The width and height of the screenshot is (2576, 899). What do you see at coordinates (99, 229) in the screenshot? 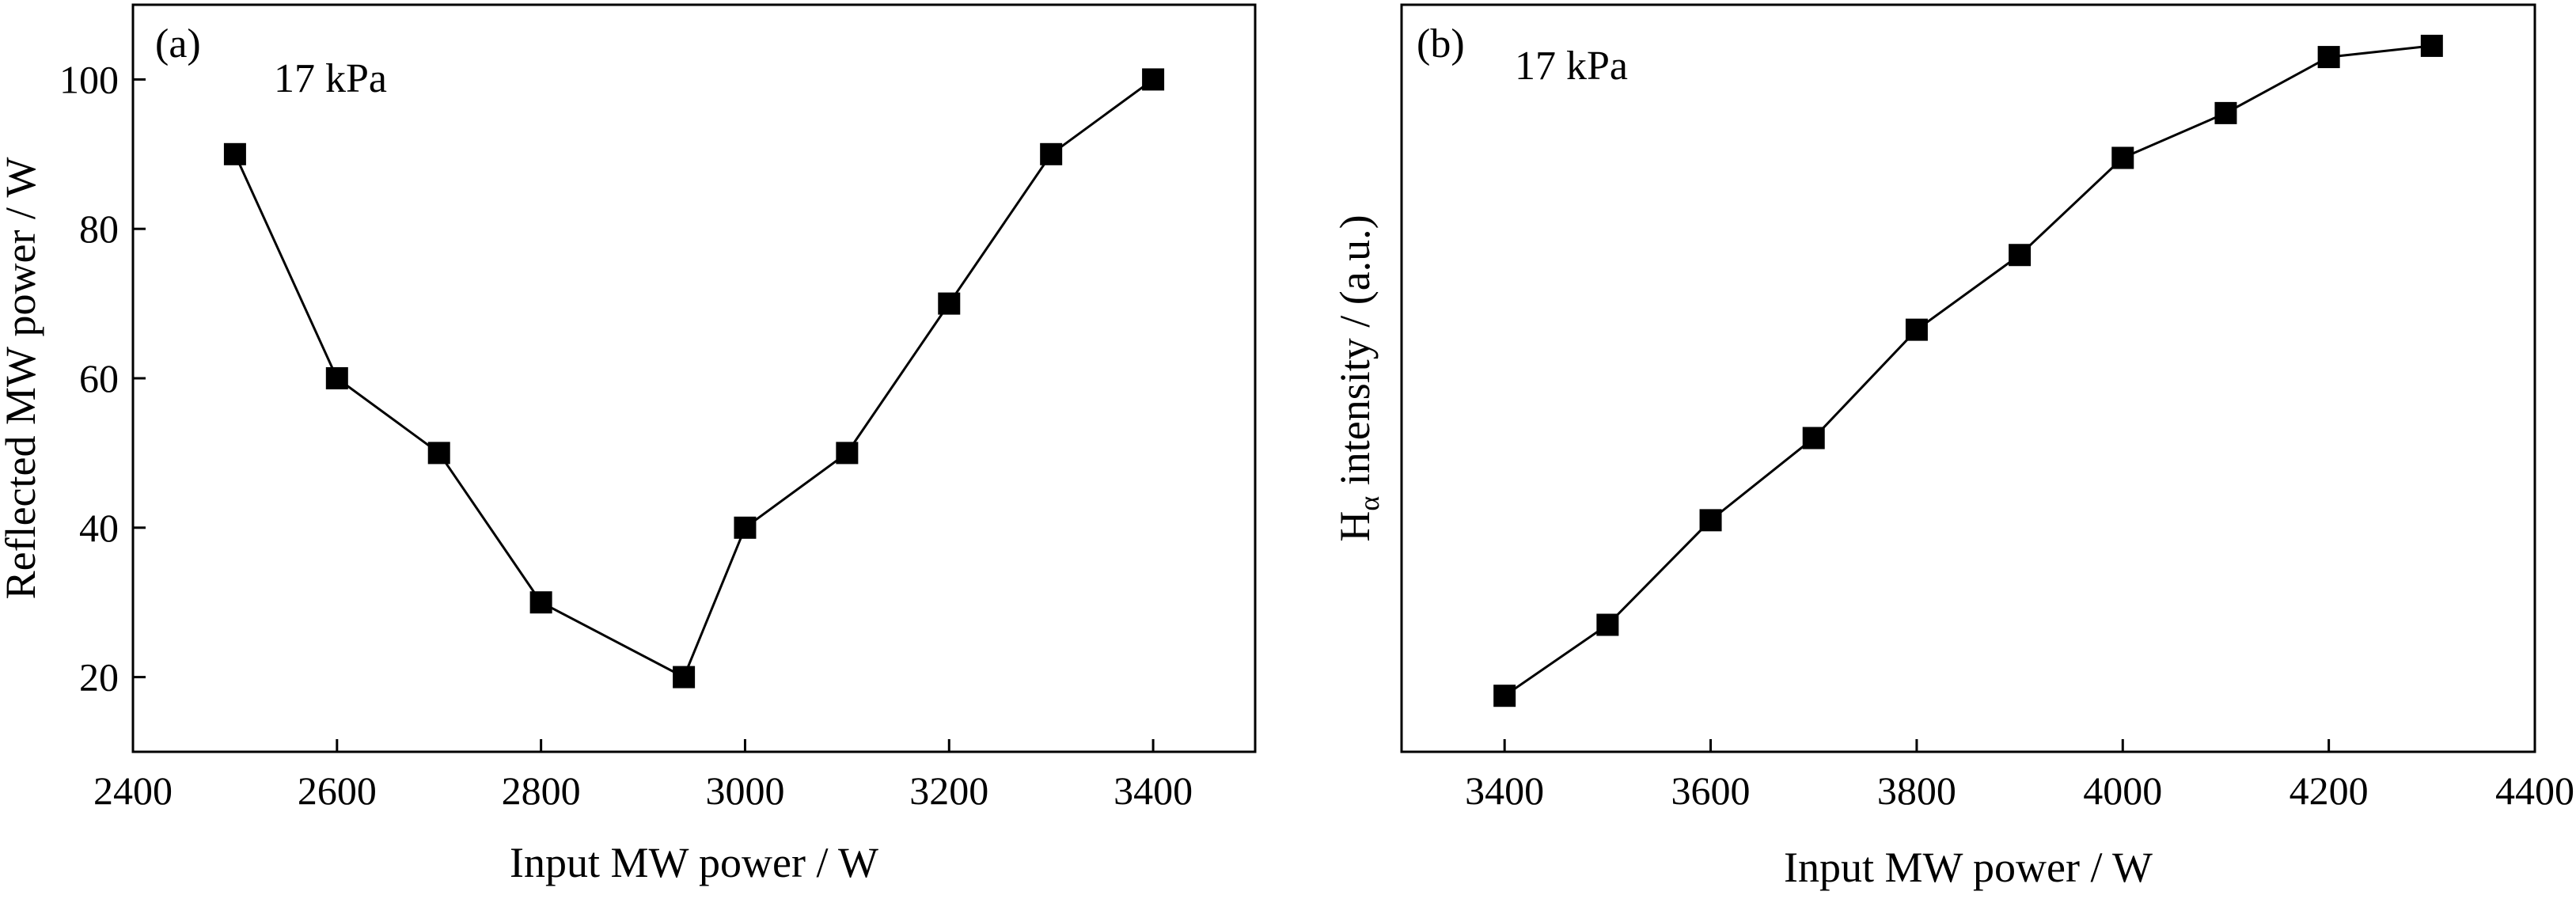
I see `panel-a-y-tick-label: 80` at bounding box center [99, 229].